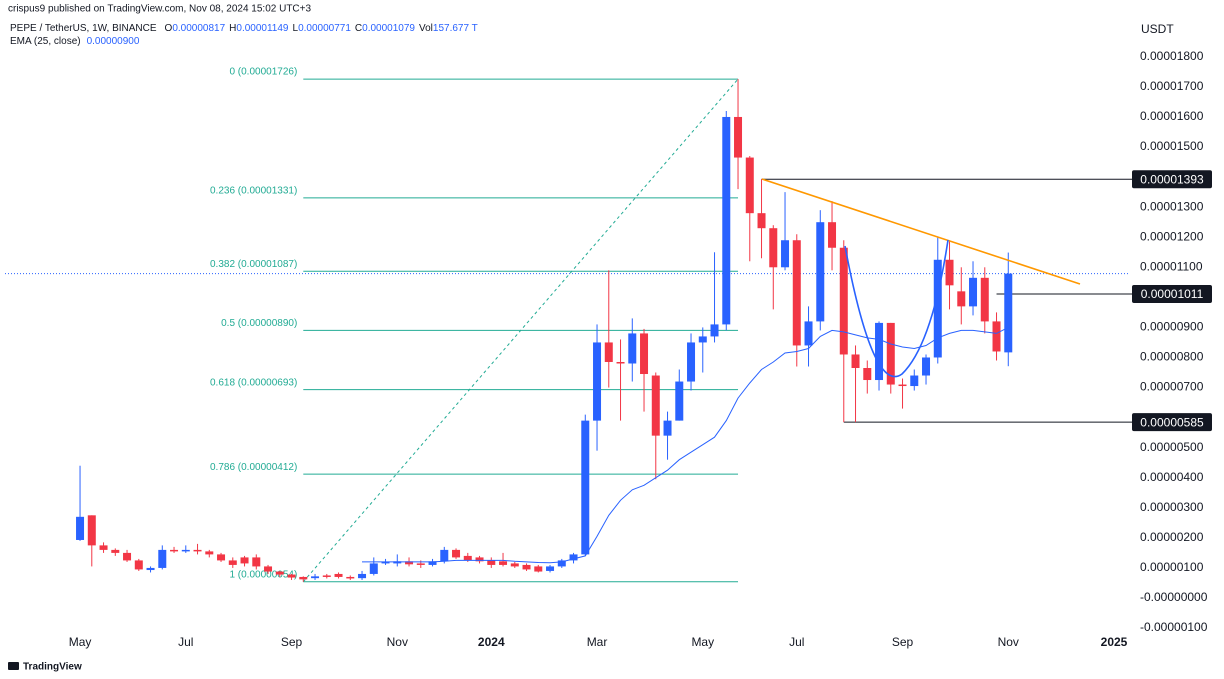 The width and height of the screenshot is (1224, 679). Describe the element at coordinates (1172, 422) in the screenshot. I see `price-label: 0.00000585` at that location.